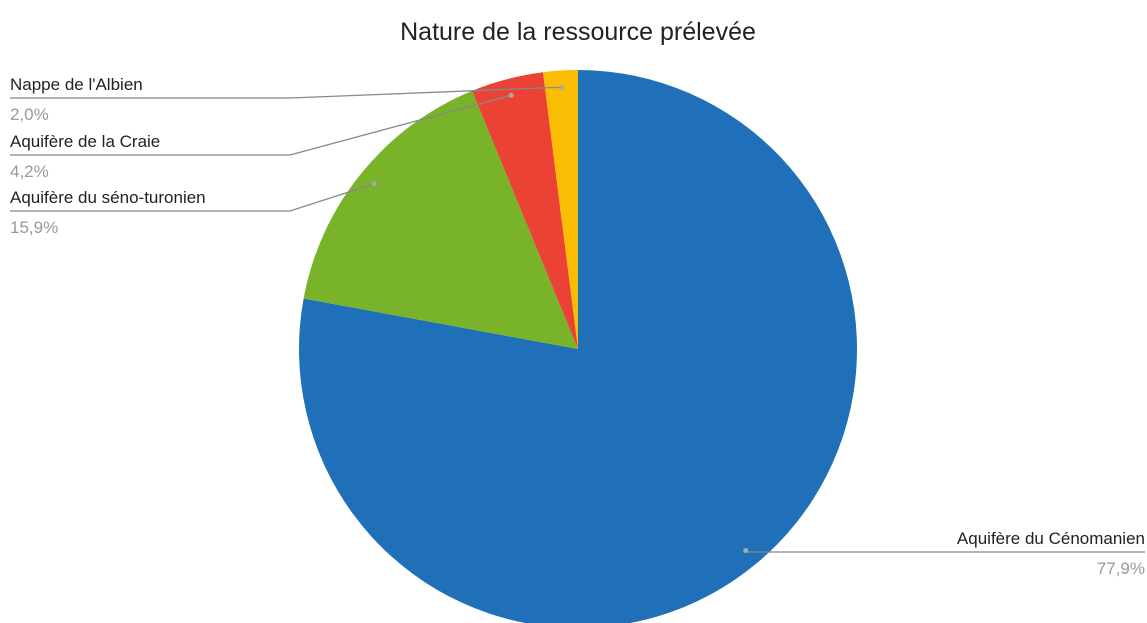 This screenshot has width=1147, height=623. Describe the element at coordinates (76, 84) in the screenshot. I see `slice-label: Nappe de l'Albien` at that location.